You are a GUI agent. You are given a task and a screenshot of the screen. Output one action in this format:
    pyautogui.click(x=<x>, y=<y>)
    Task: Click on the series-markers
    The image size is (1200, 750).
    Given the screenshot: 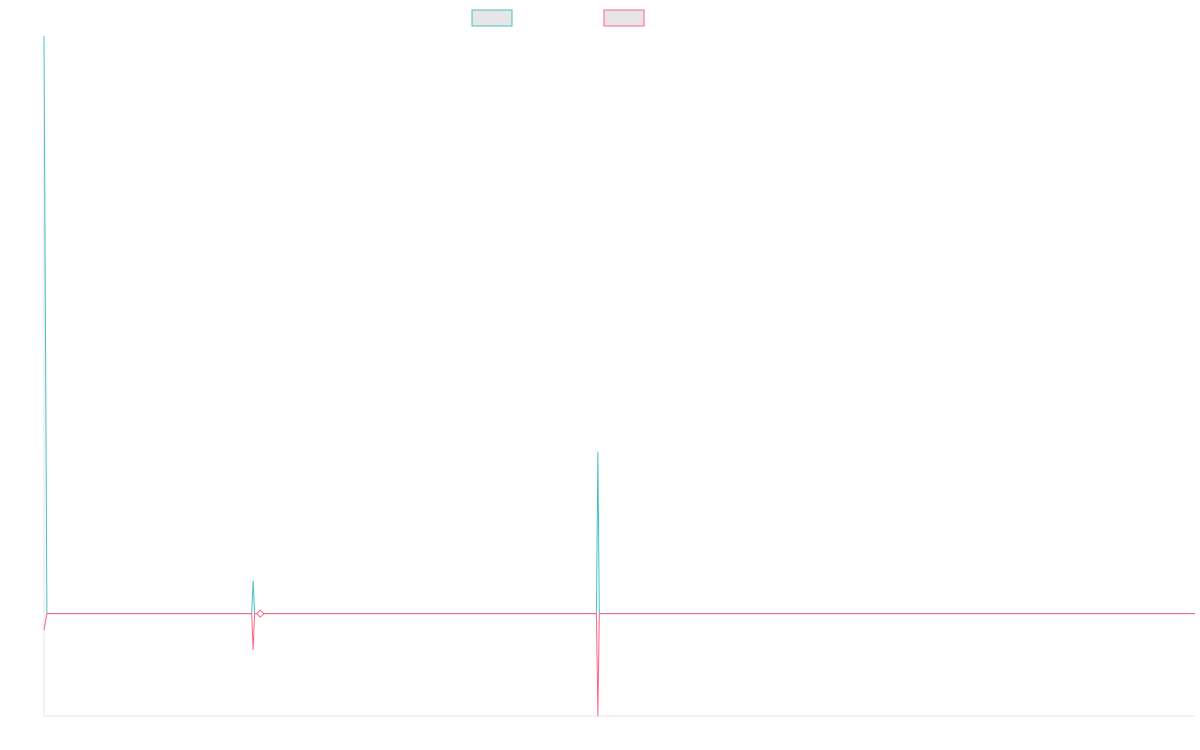 What is the action you would take?
    pyautogui.click(x=260, y=613)
    